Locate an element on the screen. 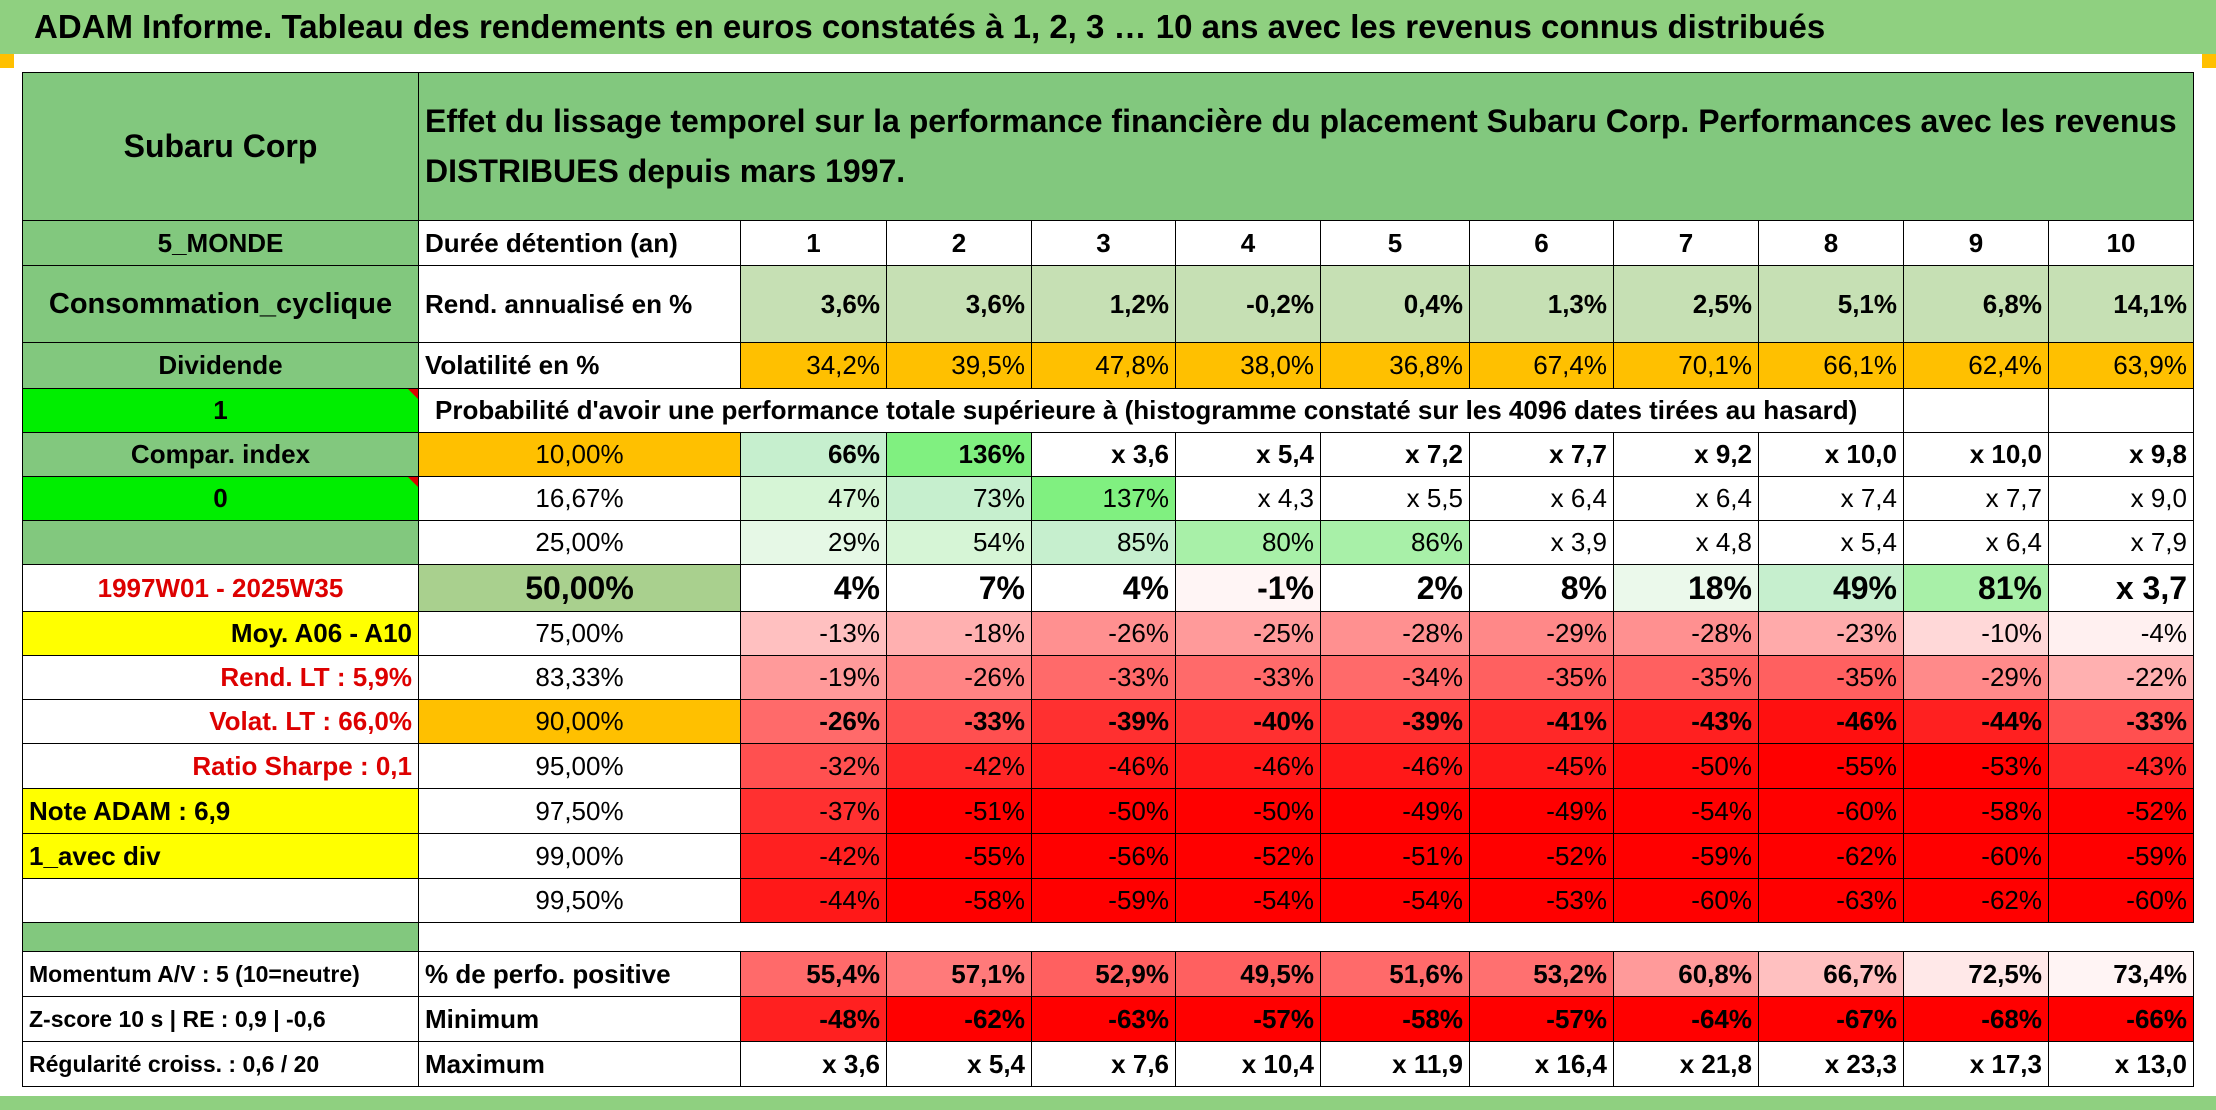 The image size is (2216, 1110). maximum-cell: x 10,4 is located at coordinates (1248, 1064).